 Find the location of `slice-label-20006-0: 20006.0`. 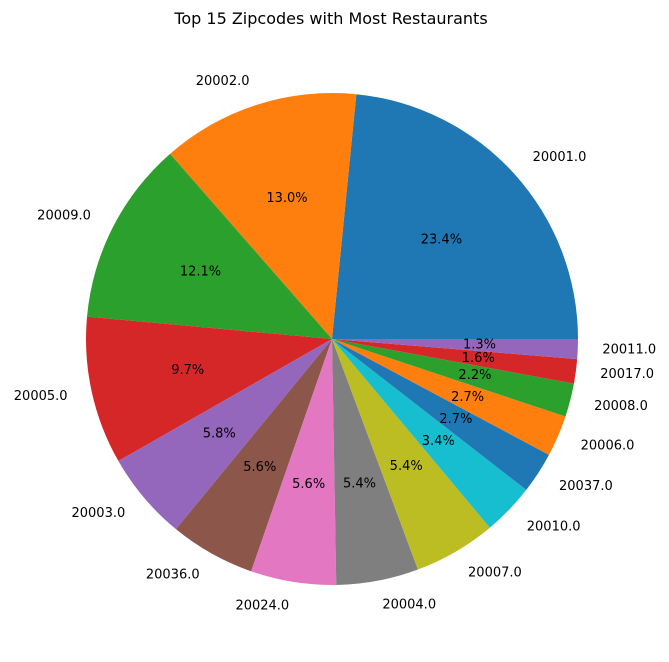

slice-label-20006-0: 20006.0 is located at coordinates (608, 445).